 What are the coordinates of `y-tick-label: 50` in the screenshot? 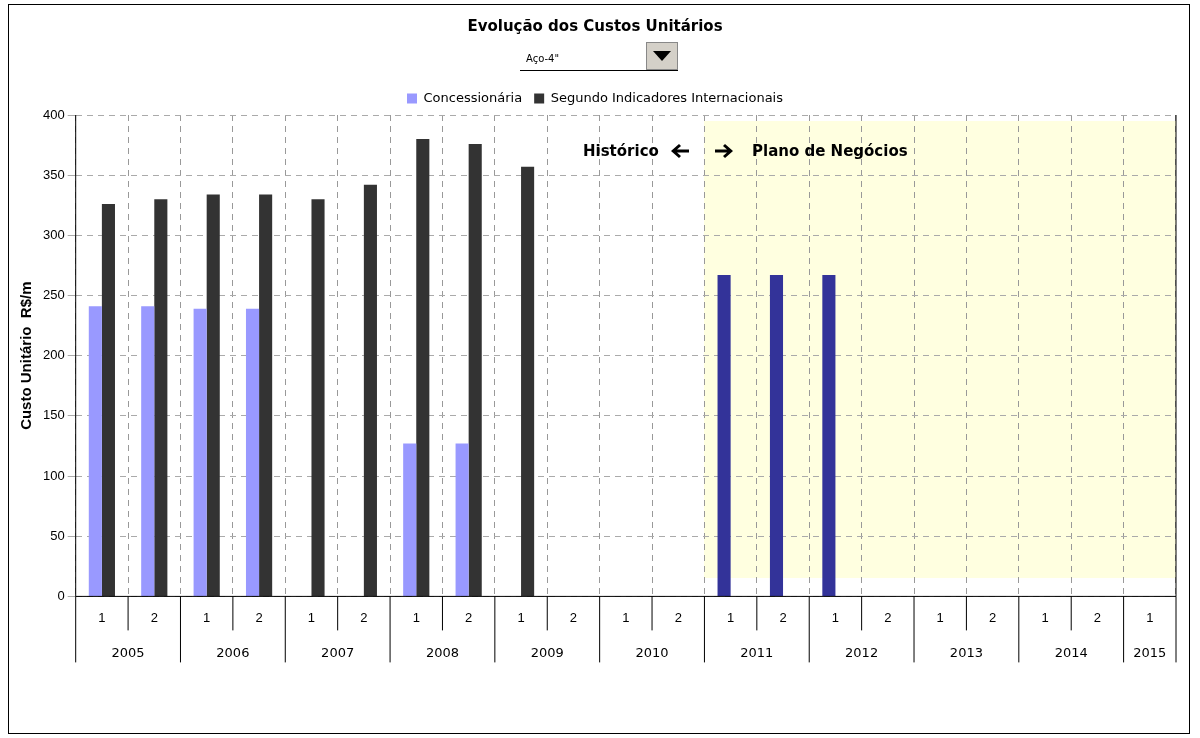 It's located at (57, 535).